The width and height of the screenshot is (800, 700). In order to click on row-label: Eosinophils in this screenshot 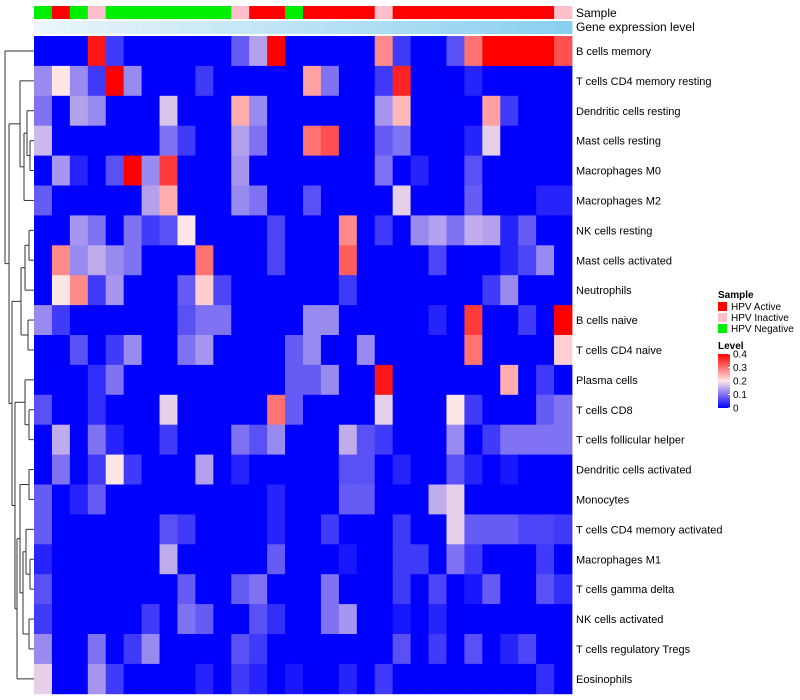, I will do `click(604, 680)`.